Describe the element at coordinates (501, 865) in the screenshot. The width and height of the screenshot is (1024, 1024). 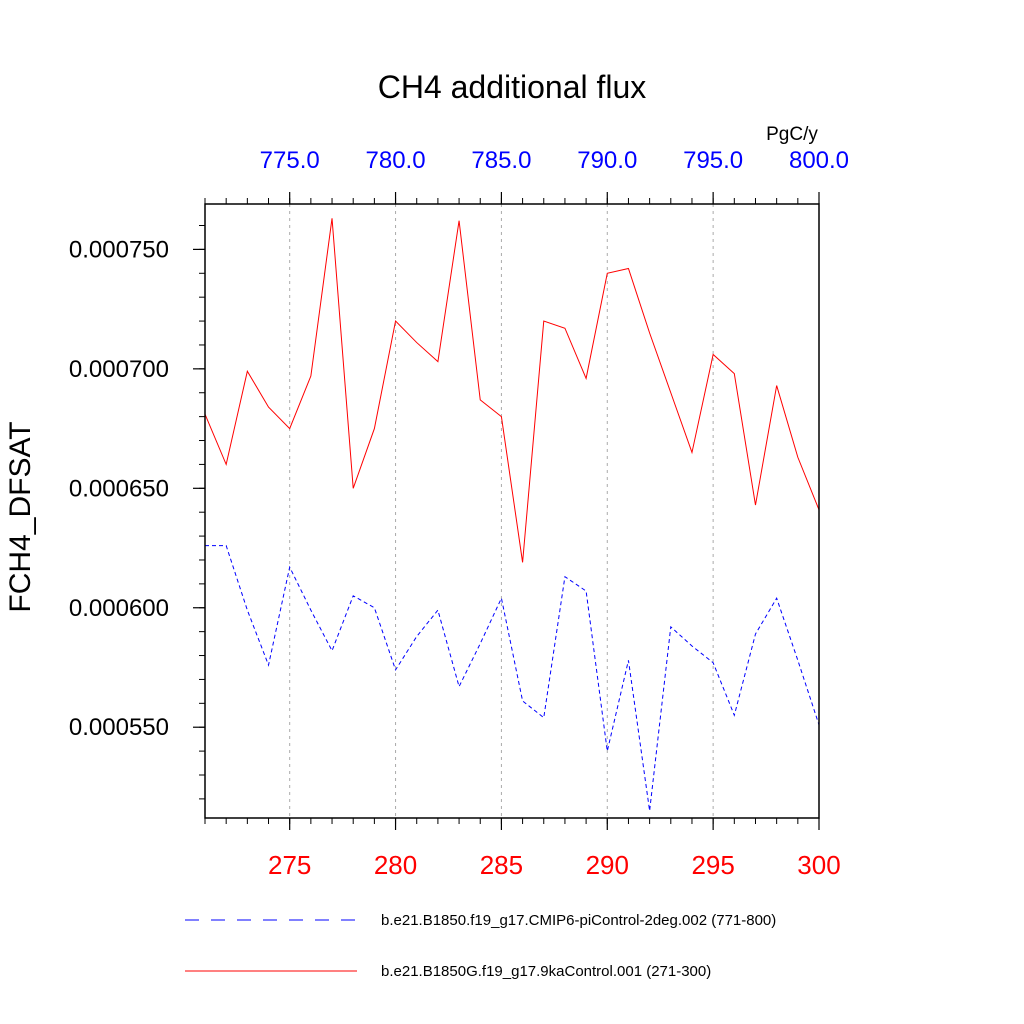
I see `x-tick-label: 285` at that location.